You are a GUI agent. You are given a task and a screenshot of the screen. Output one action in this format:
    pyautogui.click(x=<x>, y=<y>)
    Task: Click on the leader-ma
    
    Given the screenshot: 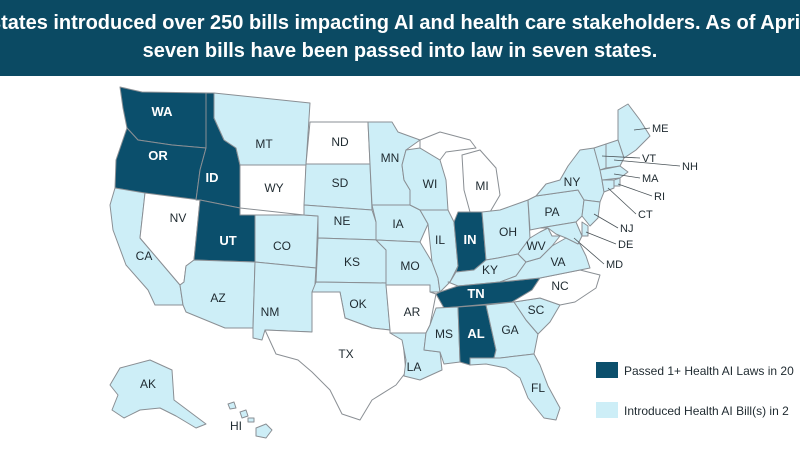 What is the action you would take?
    pyautogui.click(x=627, y=176)
    